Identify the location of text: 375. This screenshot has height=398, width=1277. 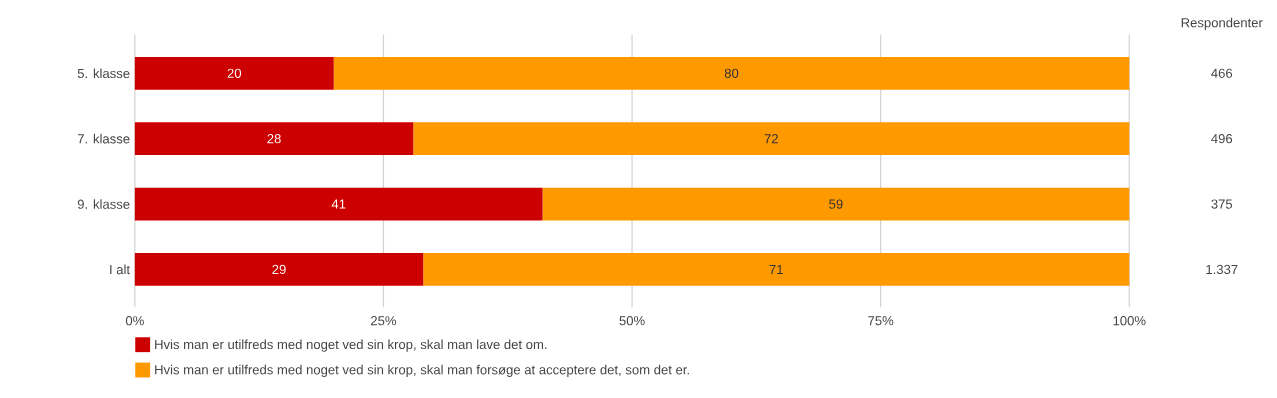
(1222, 204).